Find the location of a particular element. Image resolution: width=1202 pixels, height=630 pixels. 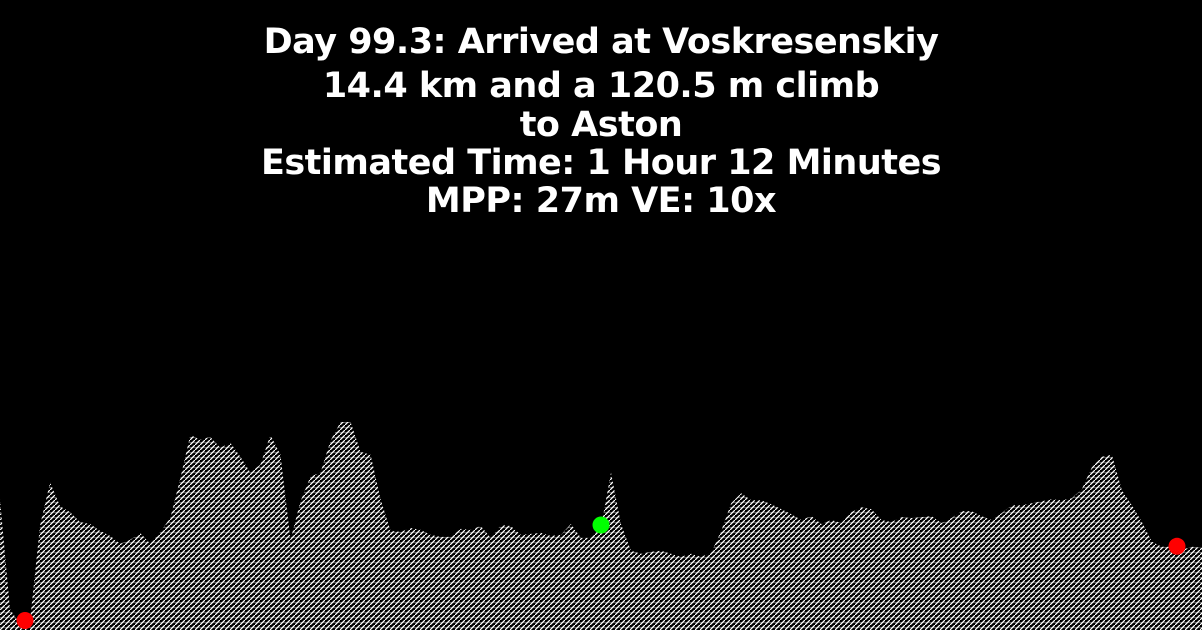

title-destination: to Aston is located at coordinates (601, 125).